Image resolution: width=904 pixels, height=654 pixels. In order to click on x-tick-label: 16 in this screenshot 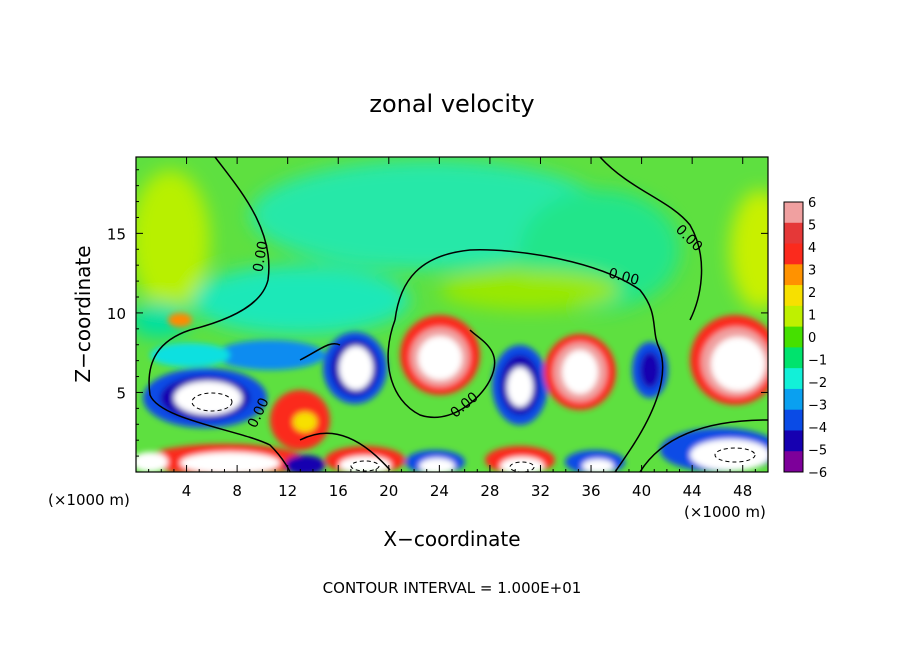, I will do `click(338, 491)`.